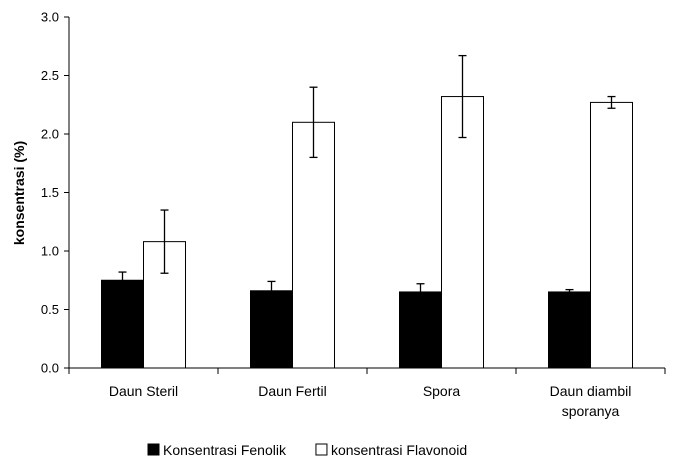  What do you see at coordinates (399, 450) in the screenshot?
I see `legend-label: konsentrasi Flavonoid` at bounding box center [399, 450].